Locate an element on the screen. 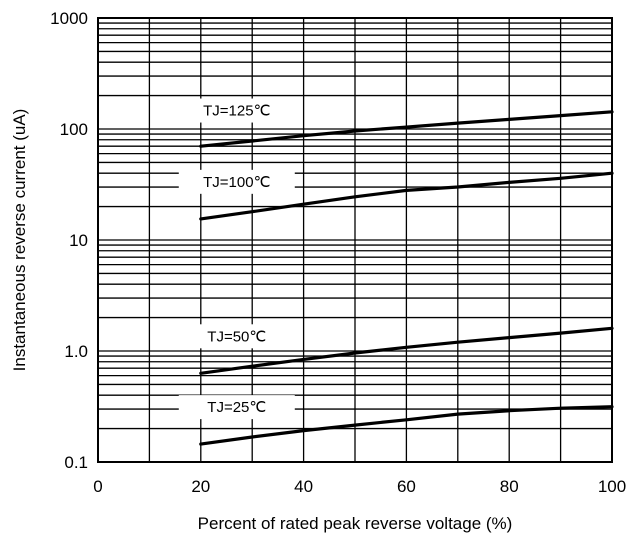  y-tick-label: 0.1 is located at coordinates (76, 462).